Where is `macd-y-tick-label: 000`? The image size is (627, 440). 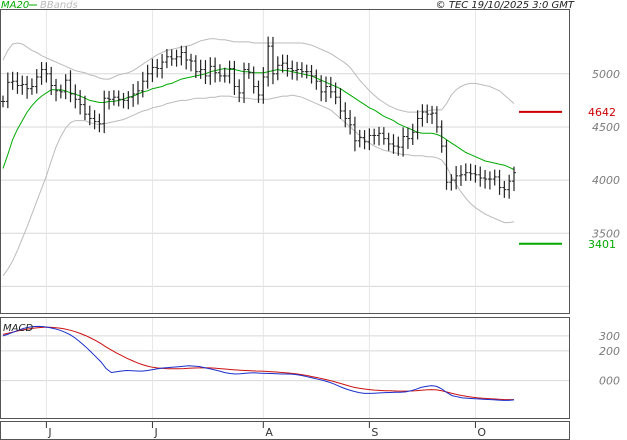
macd-y-tick-label: 000 is located at coordinates (609, 381).